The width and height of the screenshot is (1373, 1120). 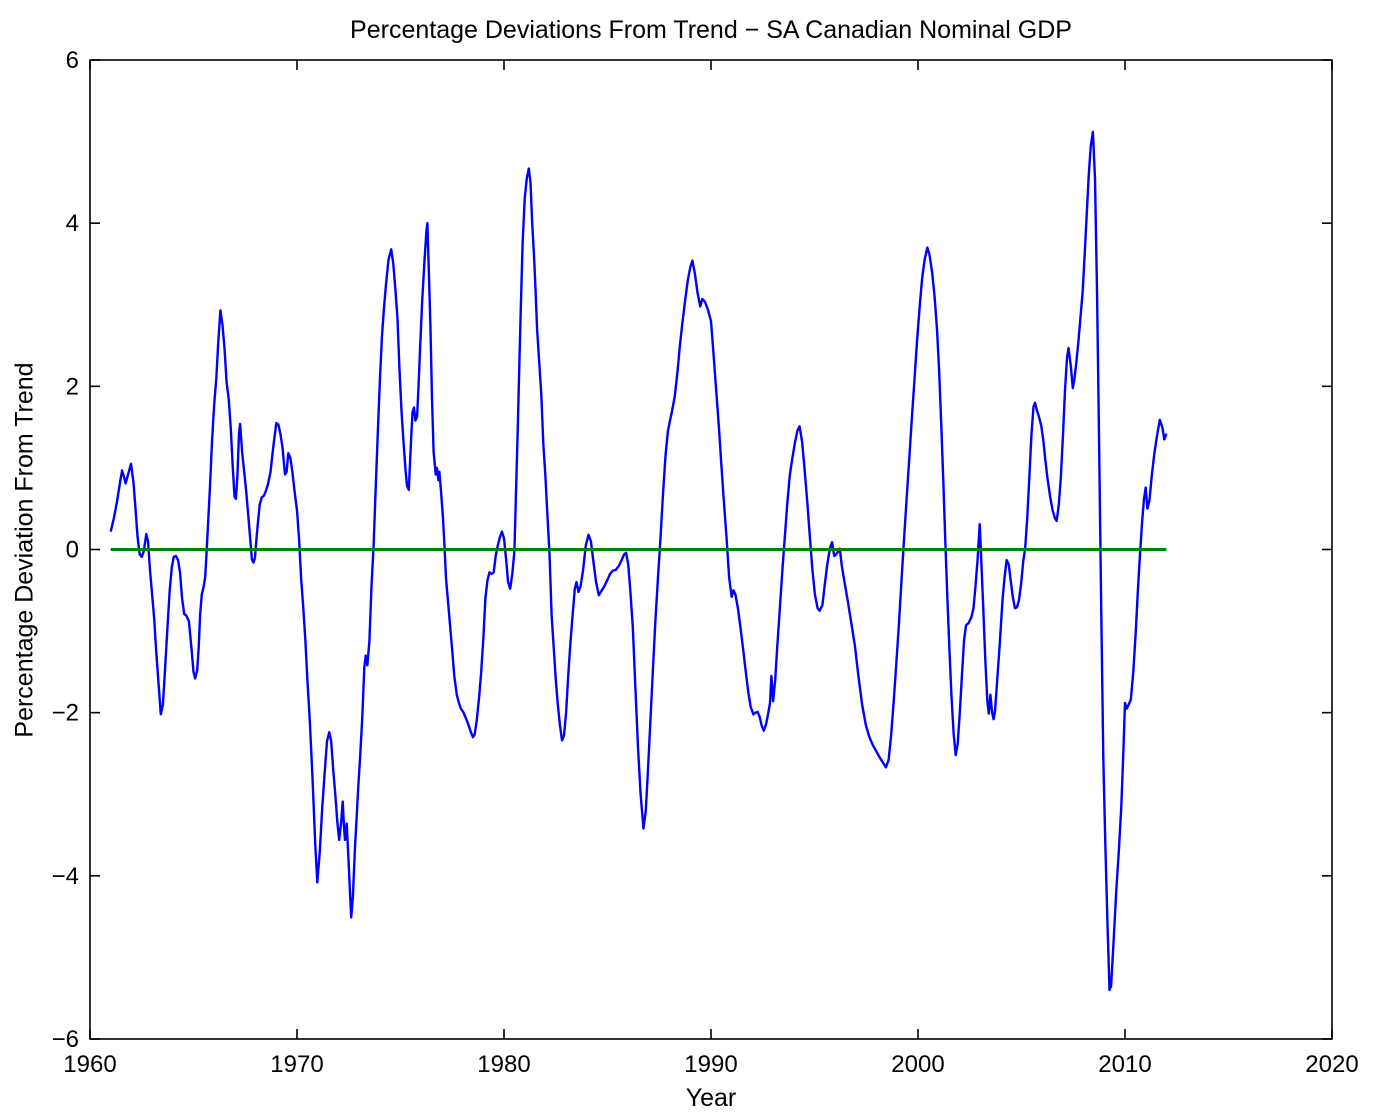 What do you see at coordinates (72, 223) in the screenshot?
I see `y-tick-label: 4` at bounding box center [72, 223].